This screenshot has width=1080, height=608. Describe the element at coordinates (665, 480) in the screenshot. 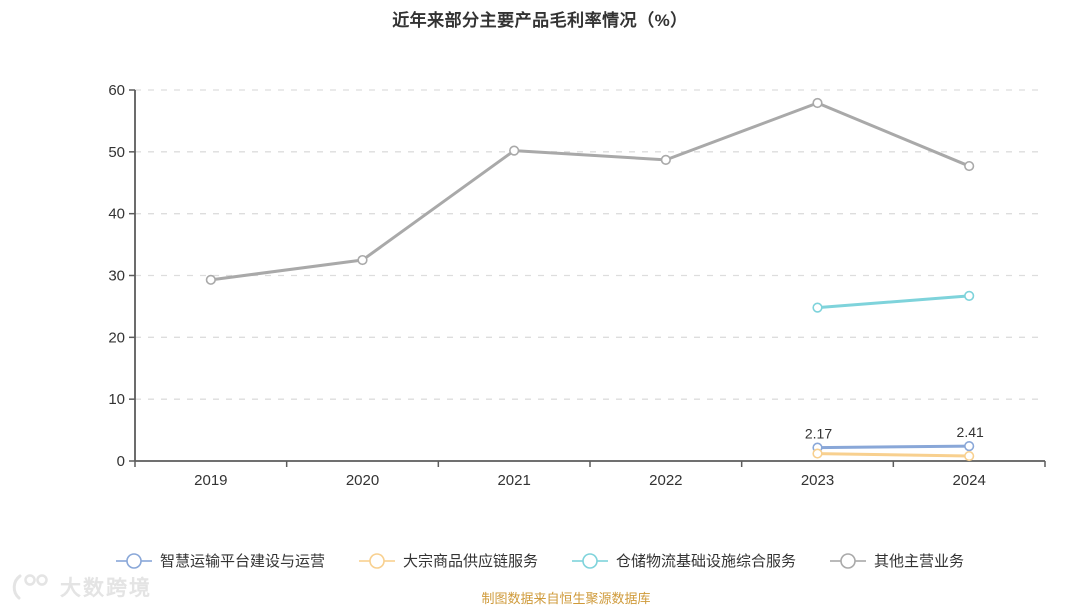

I see `x-axis-label: 2022` at that location.